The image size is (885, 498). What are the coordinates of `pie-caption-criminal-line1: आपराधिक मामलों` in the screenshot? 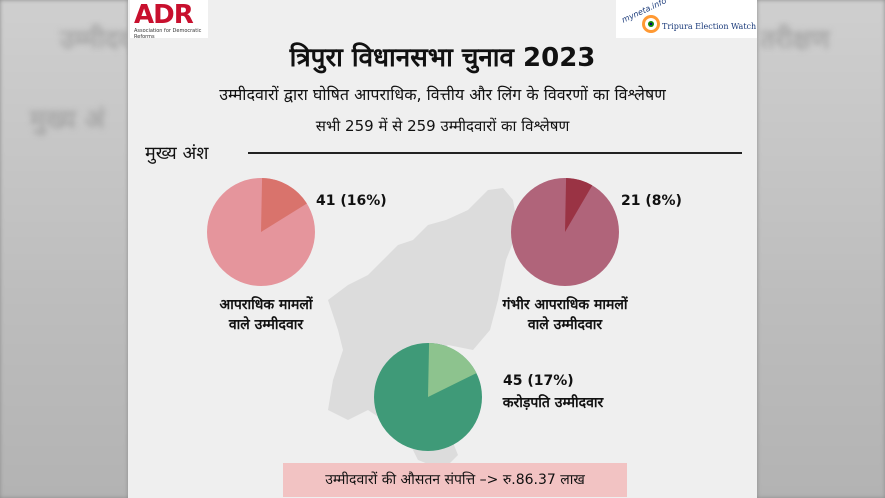 It's located at (266, 305).